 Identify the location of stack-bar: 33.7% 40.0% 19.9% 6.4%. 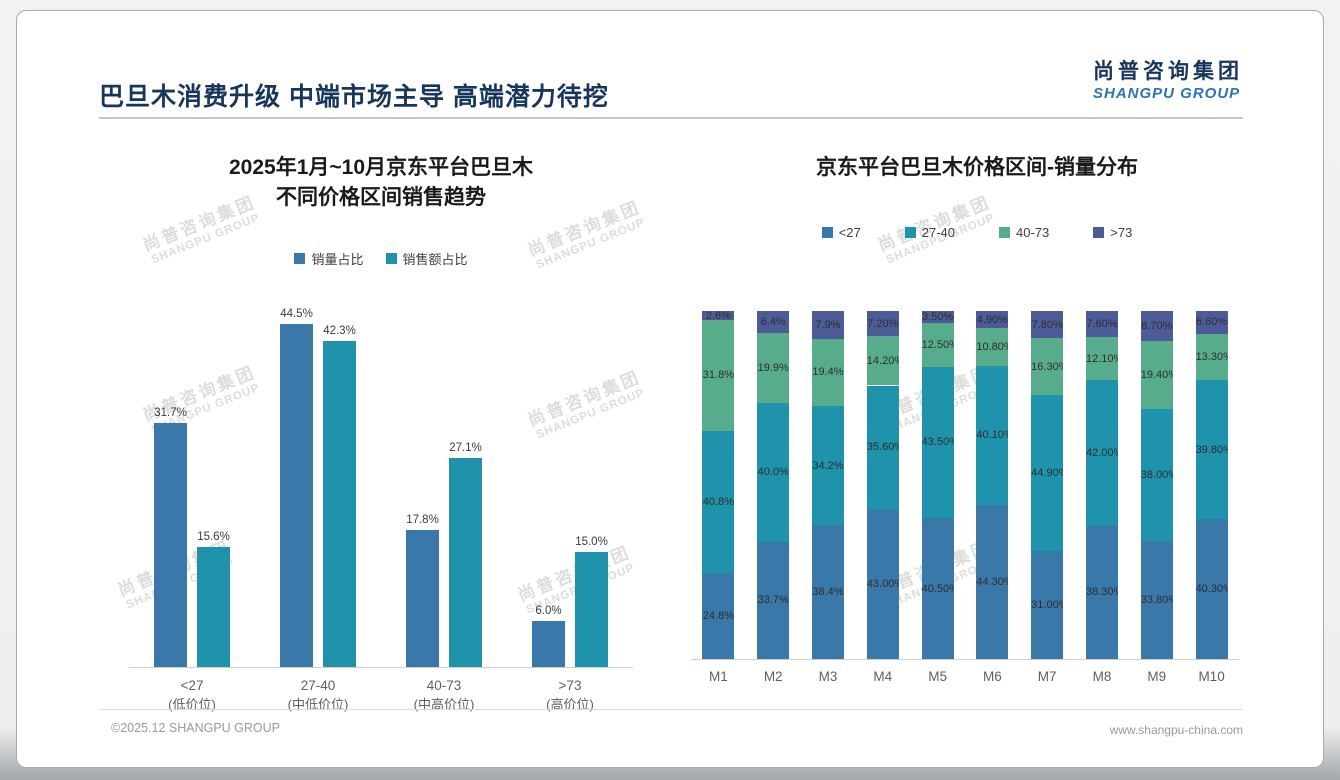
(773, 485).